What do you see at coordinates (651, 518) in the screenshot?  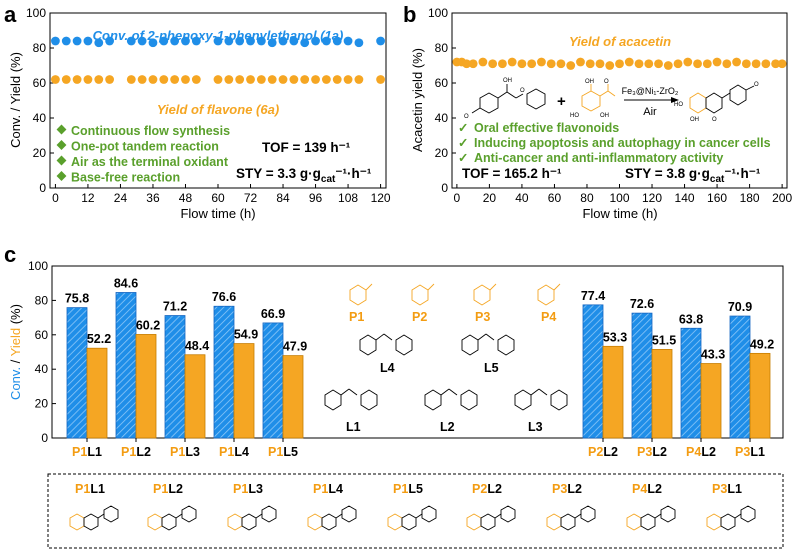 I see `product-structure` at bounding box center [651, 518].